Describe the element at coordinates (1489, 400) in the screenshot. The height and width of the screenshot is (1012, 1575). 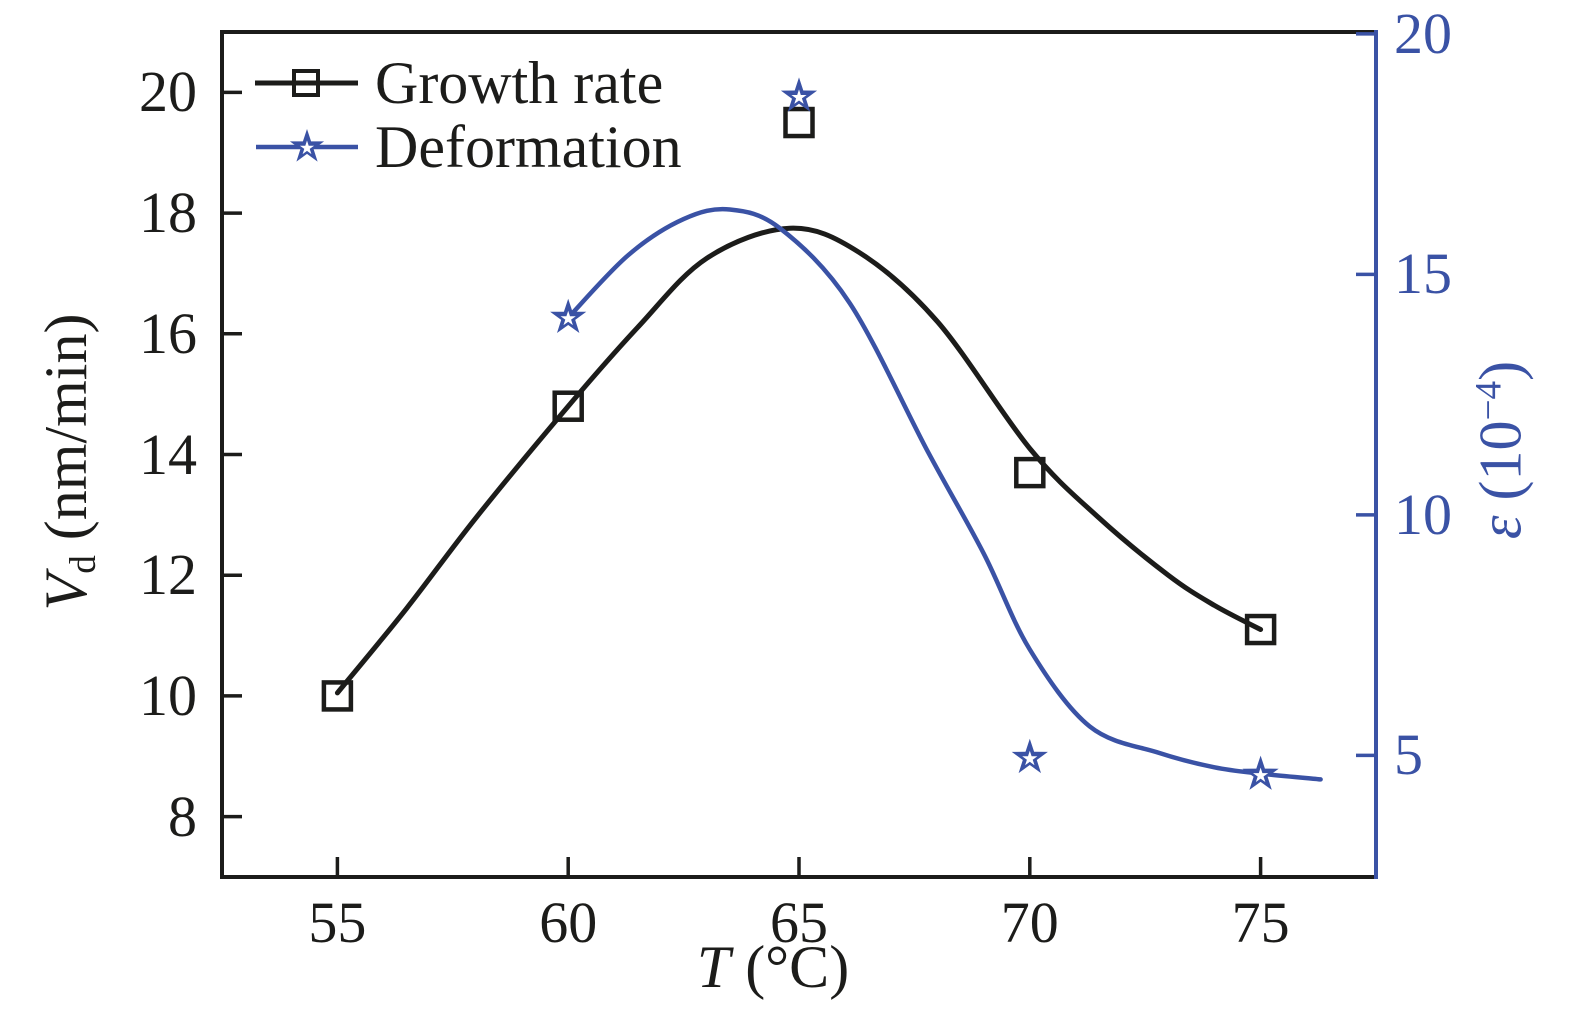
I see `y-right-exponent: −4` at that location.